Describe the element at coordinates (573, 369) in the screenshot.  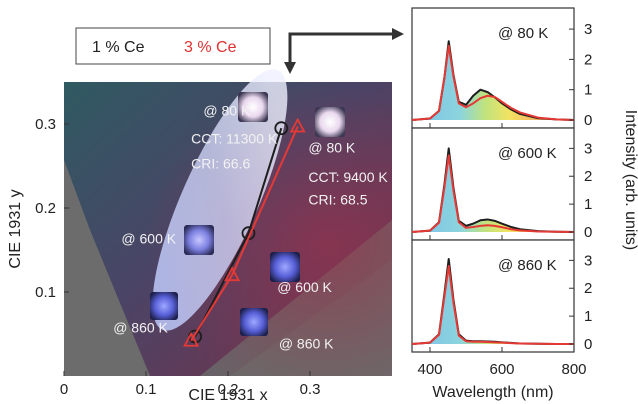
I see `spectrum-x-tick-label: 800` at that location.